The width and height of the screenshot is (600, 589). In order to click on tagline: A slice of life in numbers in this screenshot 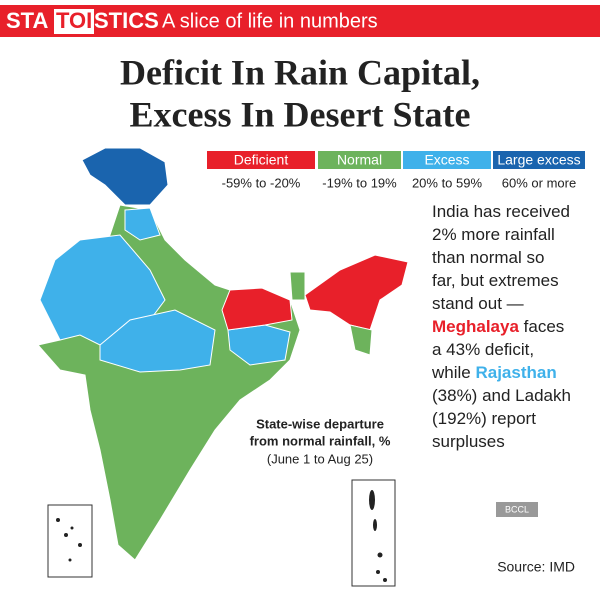, I will do `click(270, 21)`.